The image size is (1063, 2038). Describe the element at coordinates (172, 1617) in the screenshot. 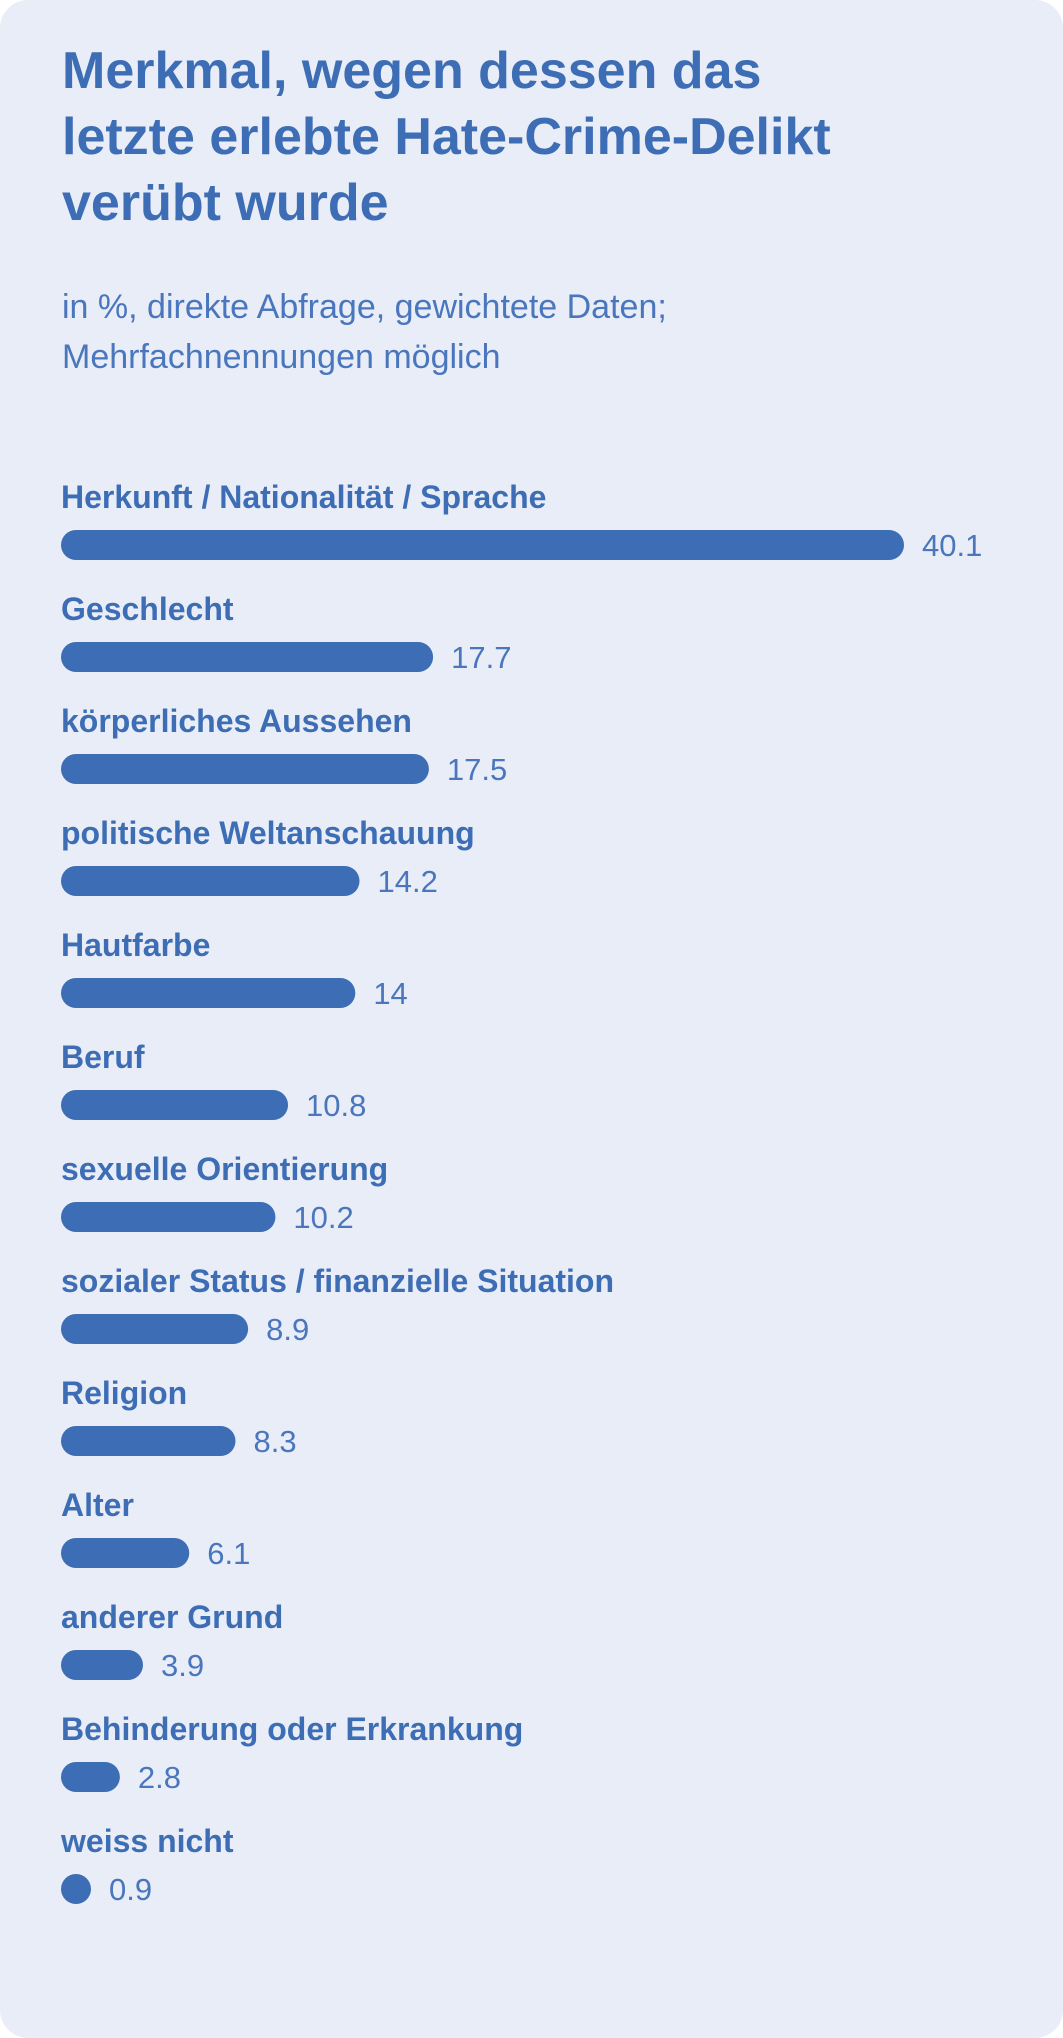

I see `category-label: anderer Grund` at that location.